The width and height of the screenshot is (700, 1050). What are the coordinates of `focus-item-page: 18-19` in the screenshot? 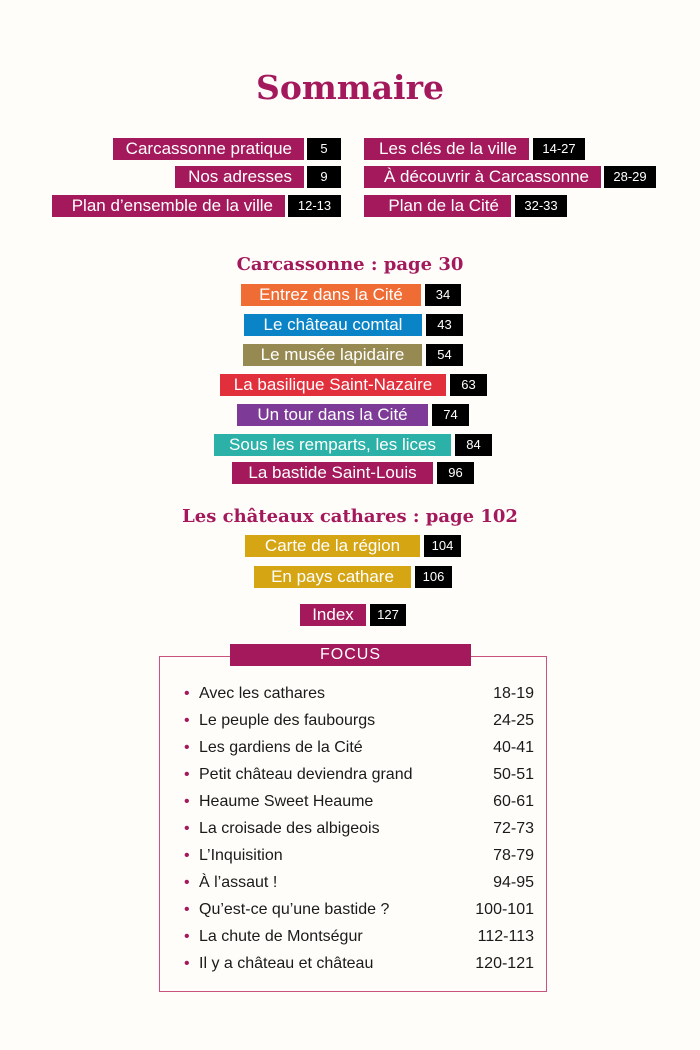 It's located at (513, 693).